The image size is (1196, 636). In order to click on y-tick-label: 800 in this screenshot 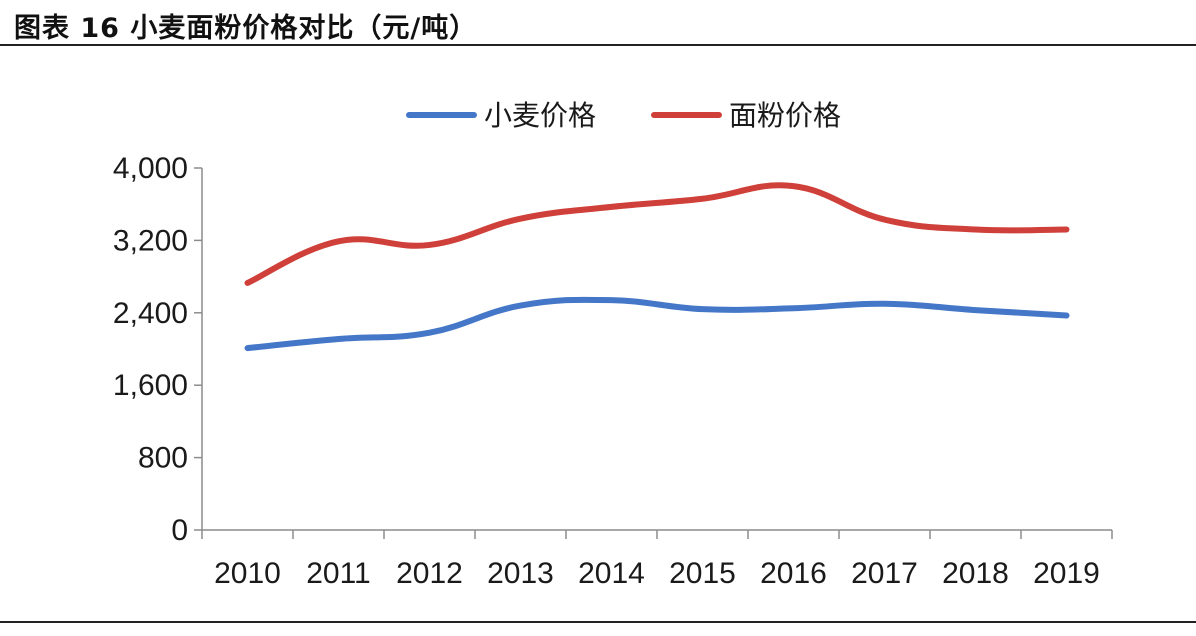, I will do `click(163, 458)`.